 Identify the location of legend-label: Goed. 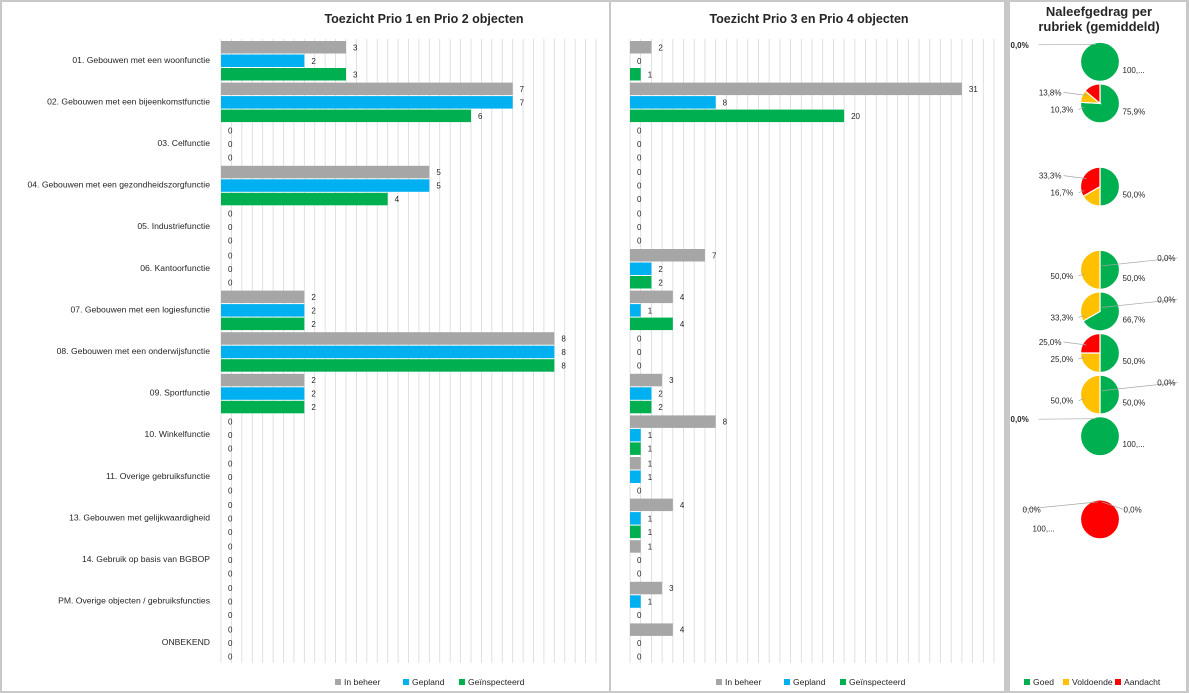
(1043, 682).